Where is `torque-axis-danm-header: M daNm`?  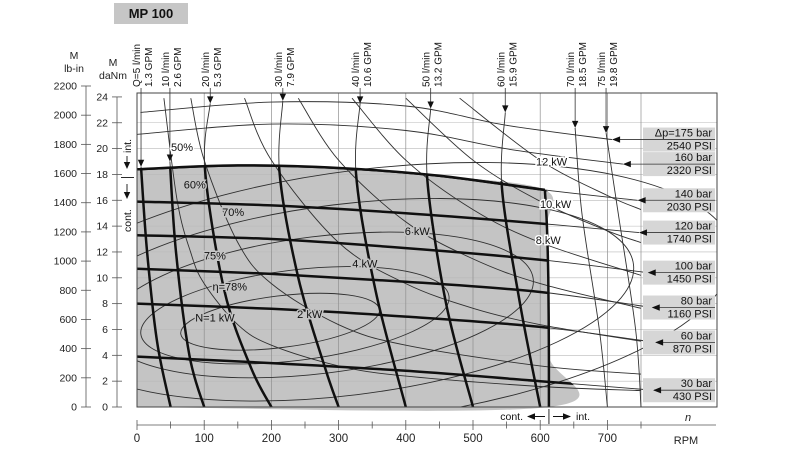
torque-axis-danm-header: M daNm is located at coordinates (113, 70).